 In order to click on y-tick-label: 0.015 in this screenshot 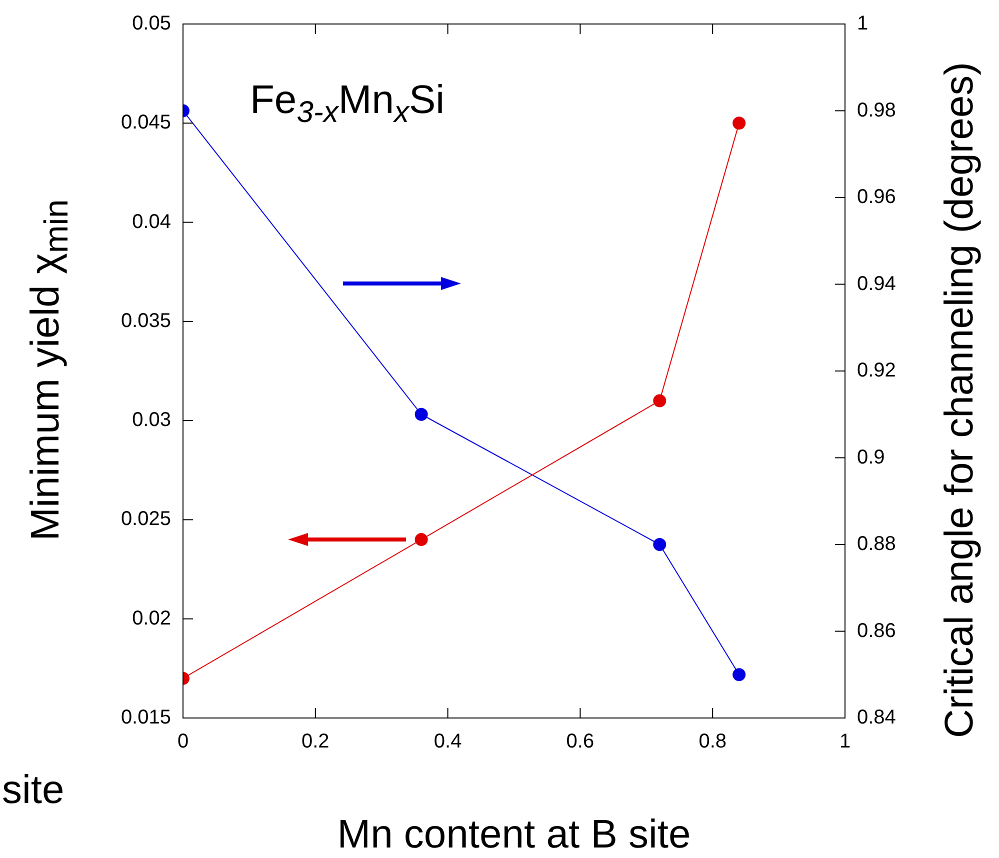, I will do `click(145, 717)`.